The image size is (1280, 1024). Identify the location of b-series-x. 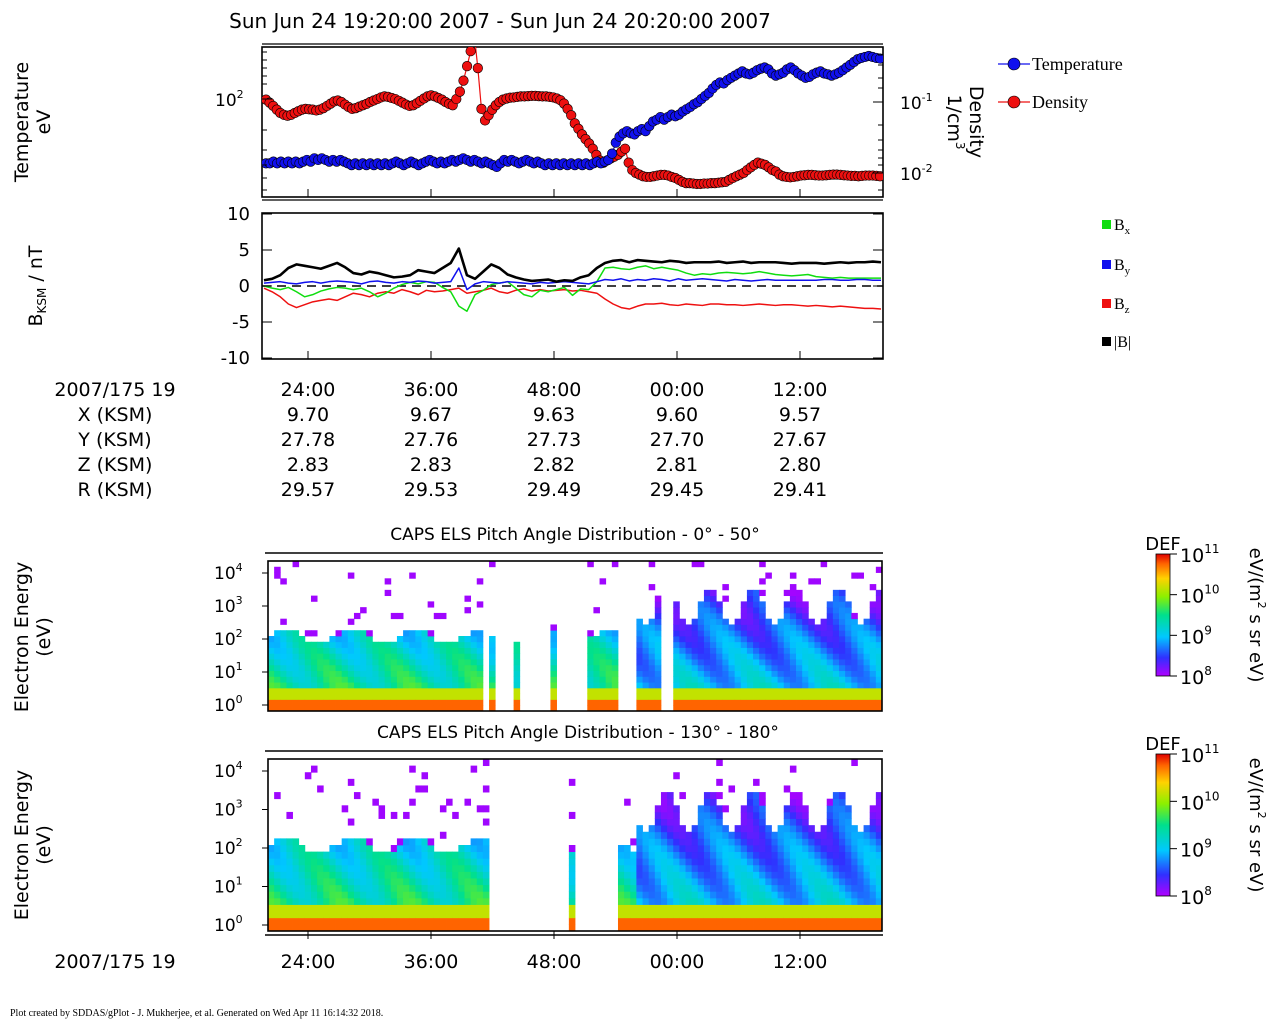
(572, 288).